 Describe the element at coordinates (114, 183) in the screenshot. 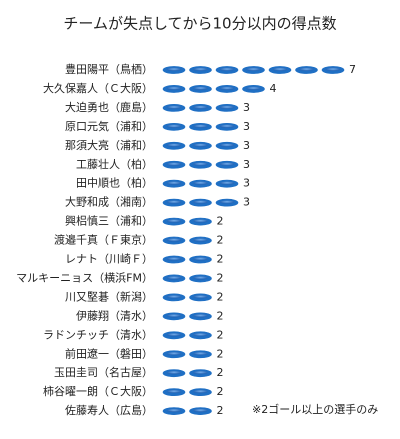

I see `category-label: 田中順也（柏）` at that location.